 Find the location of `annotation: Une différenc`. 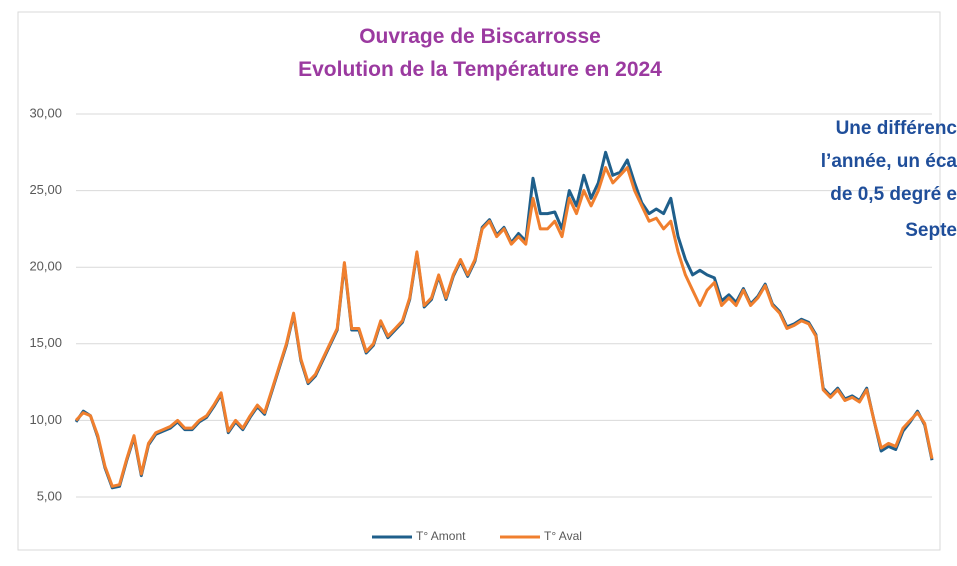

annotation: Une différenc is located at coordinates (896, 128).